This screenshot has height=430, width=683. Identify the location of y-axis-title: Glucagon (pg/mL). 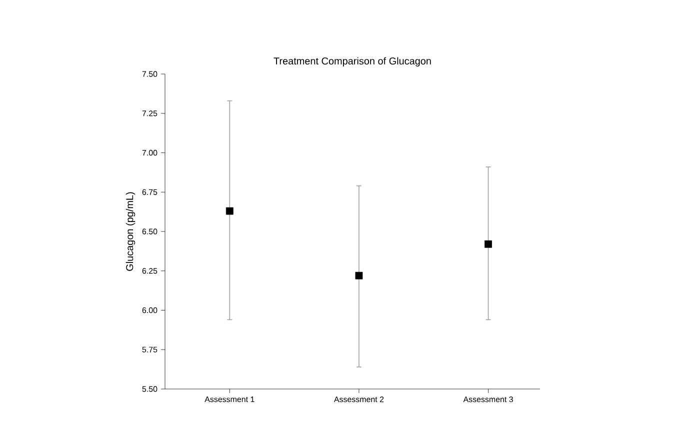
(131, 231).